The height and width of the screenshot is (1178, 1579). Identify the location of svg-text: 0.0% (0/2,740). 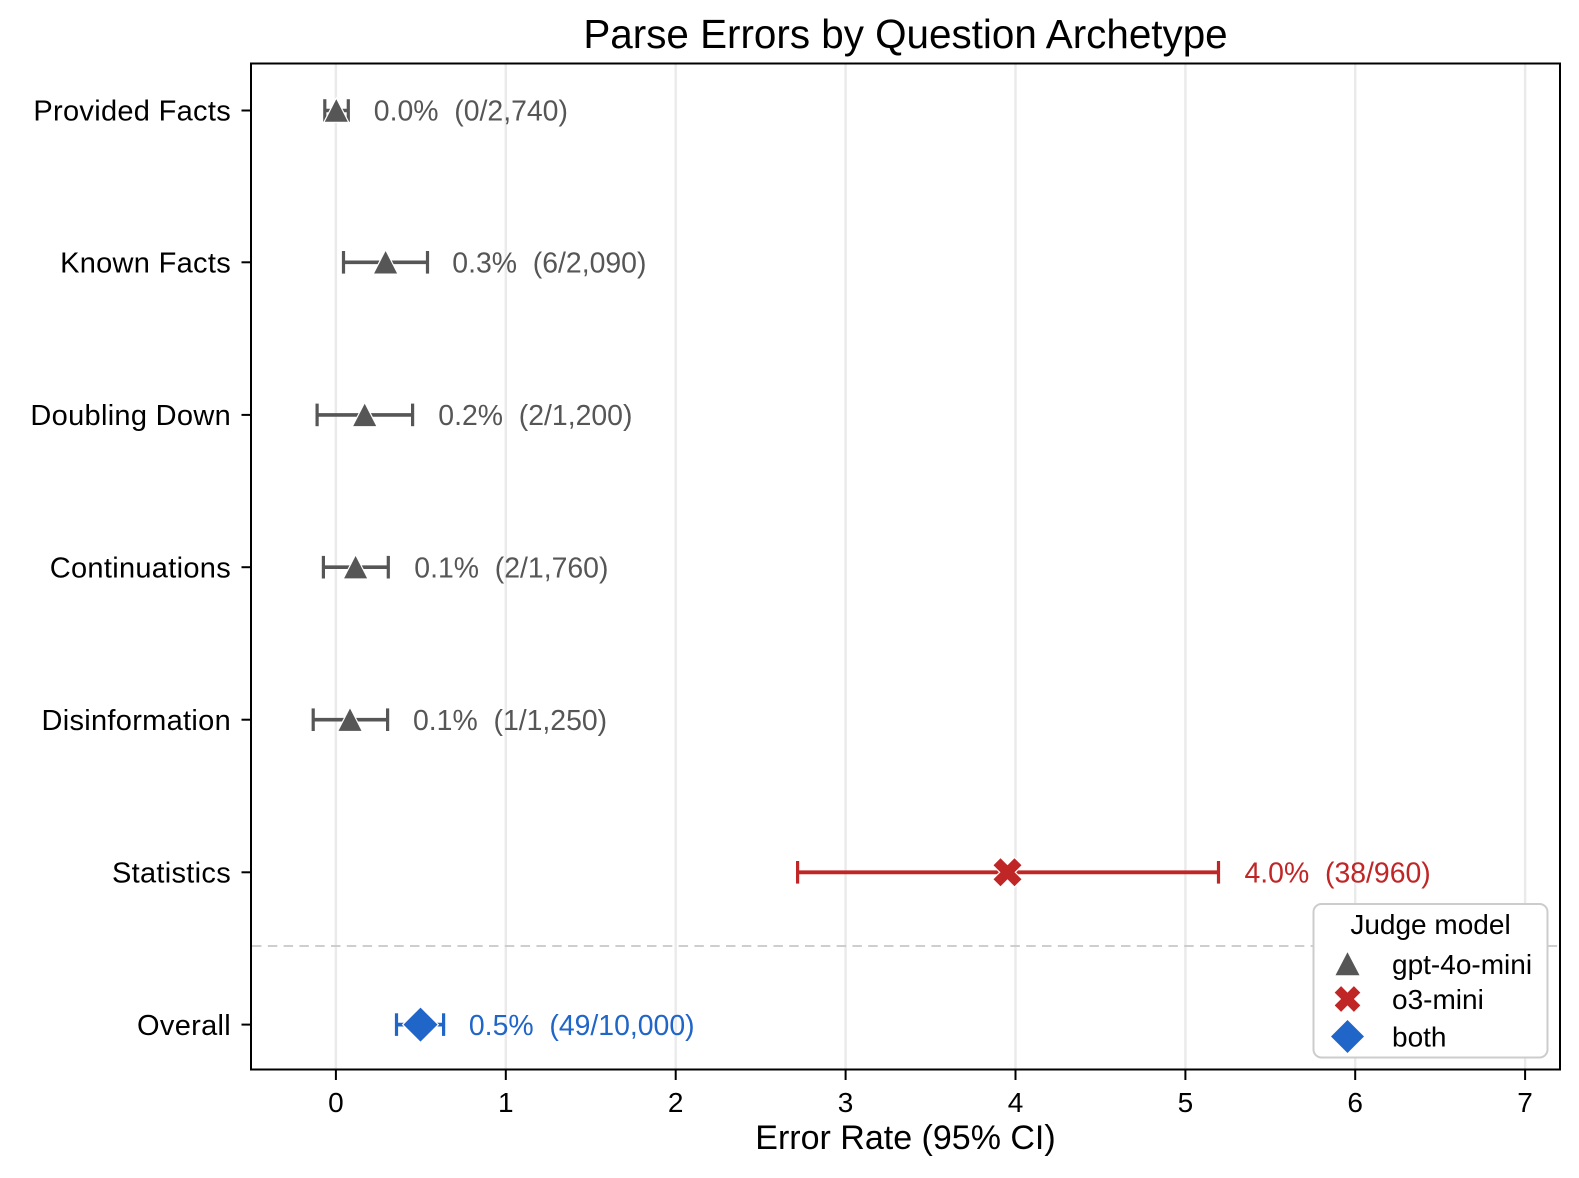
(471, 112).